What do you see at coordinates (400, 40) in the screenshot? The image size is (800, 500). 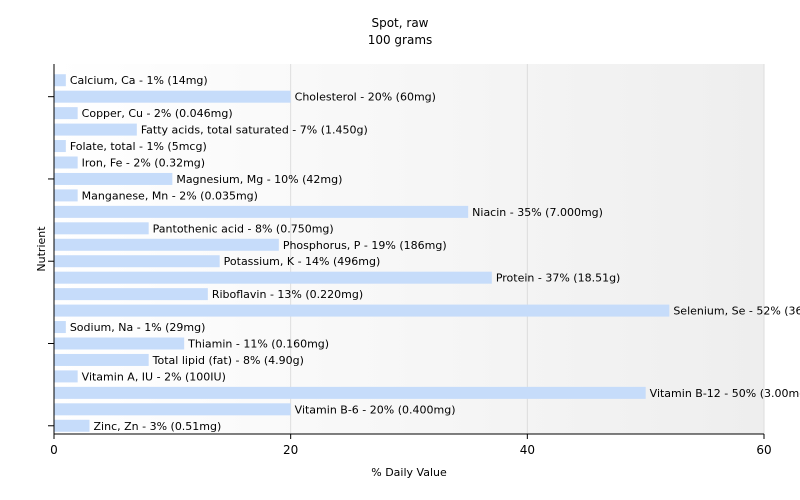 I see `chart-subtitle: 100 grams` at bounding box center [400, 40].